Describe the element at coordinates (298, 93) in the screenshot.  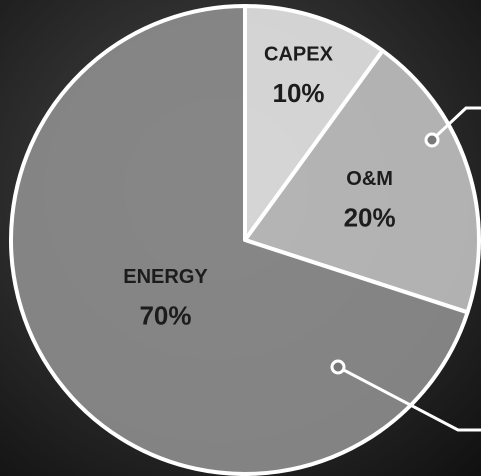
I see `slice-value-label: 10%` at that location.